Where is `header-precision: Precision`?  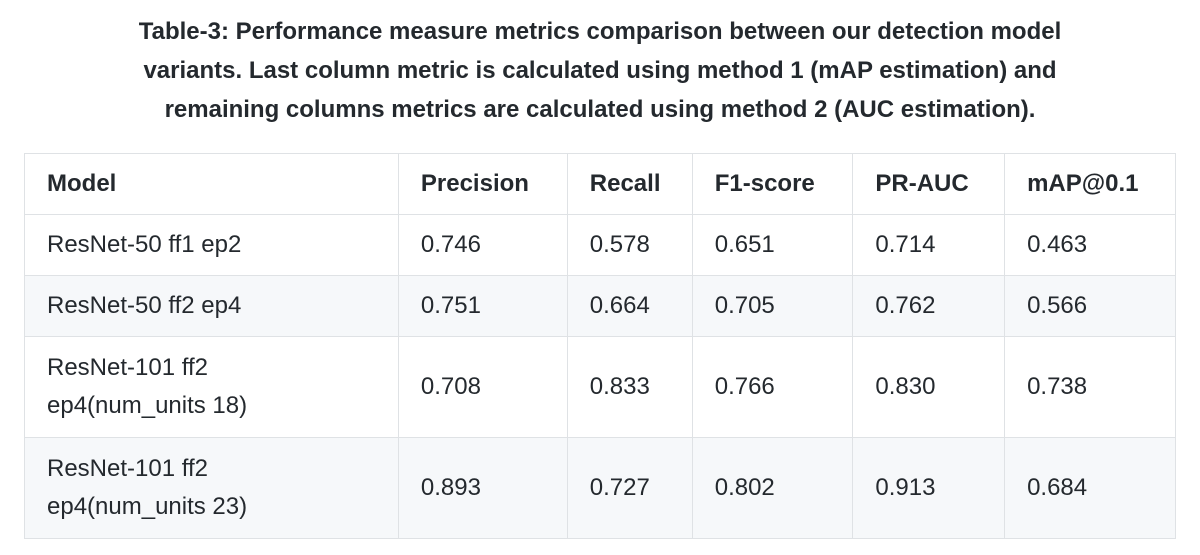
header-precision: Precision is located at coordinates (482, 184).